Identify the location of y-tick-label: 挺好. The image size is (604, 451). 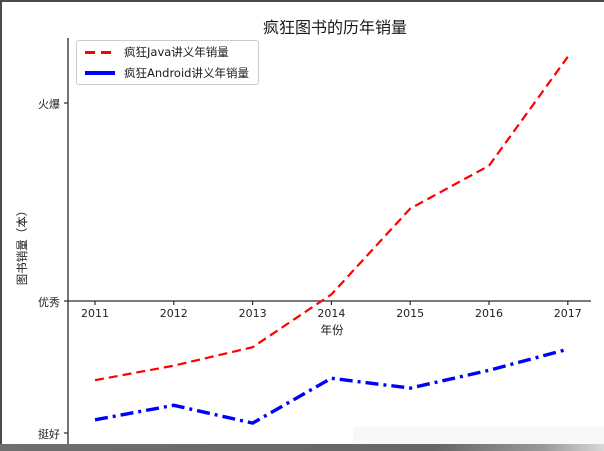
(49, 434).